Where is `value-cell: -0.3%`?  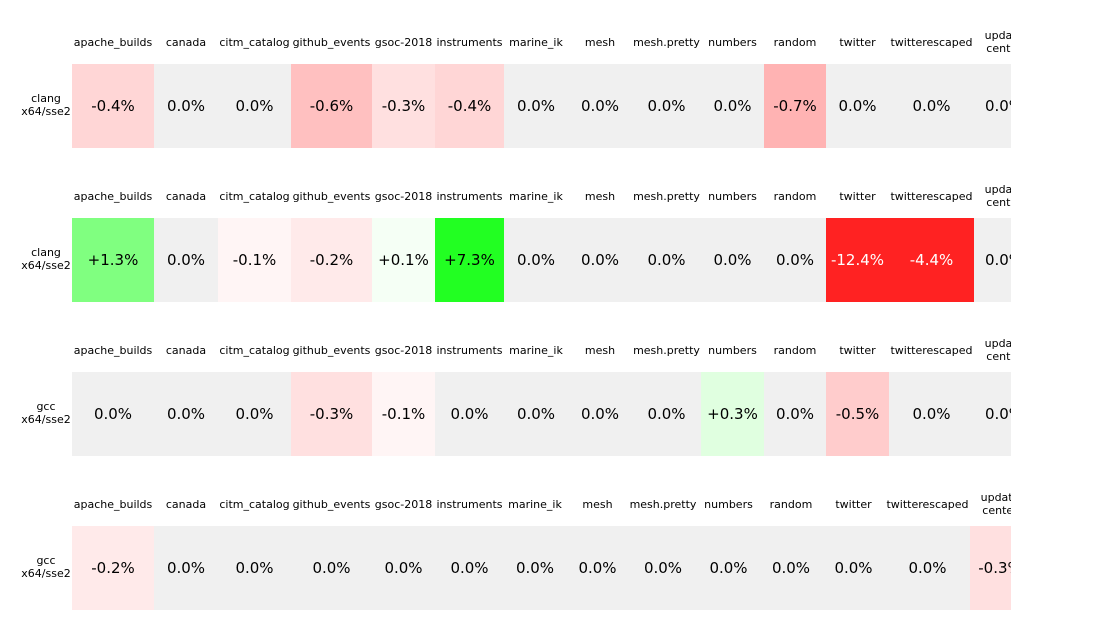
value-cell: -0.3% is located at coordinates (990, 568).